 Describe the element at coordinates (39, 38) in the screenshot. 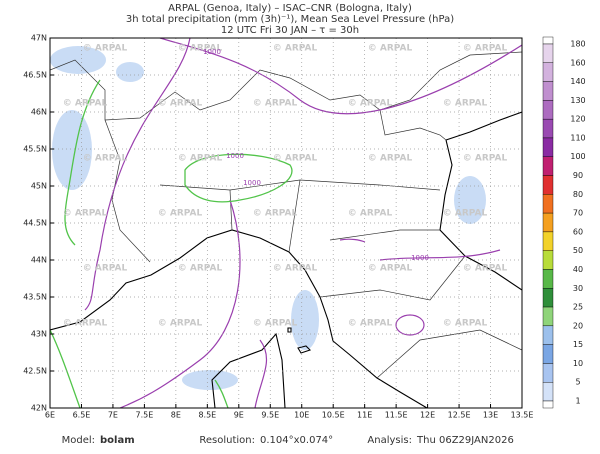

I see `lat-label: 47N` at that location.